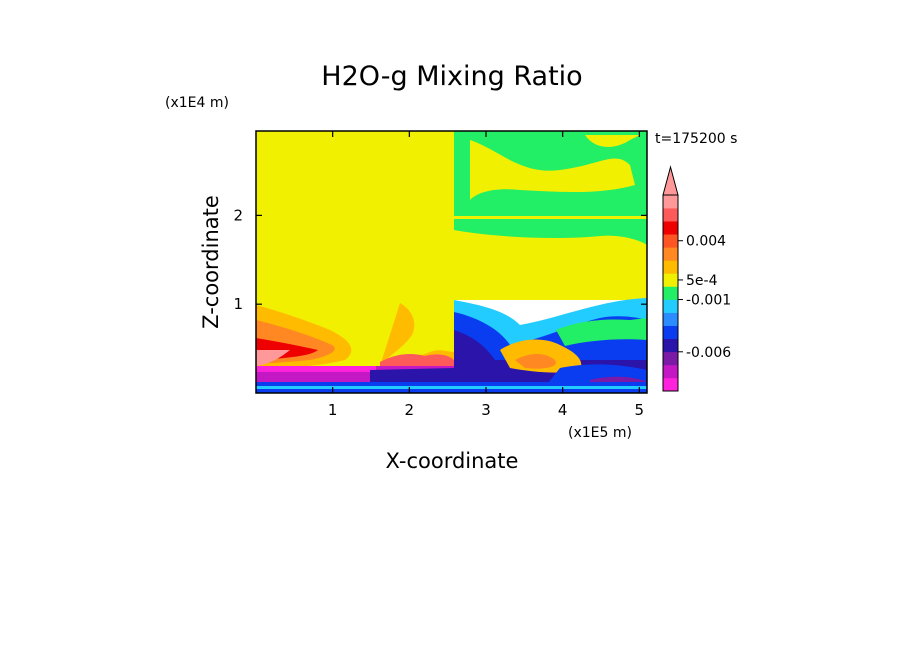 The image size is (904, 654). I want to click on colorbar-label: 5e-4, so click(702, 281).